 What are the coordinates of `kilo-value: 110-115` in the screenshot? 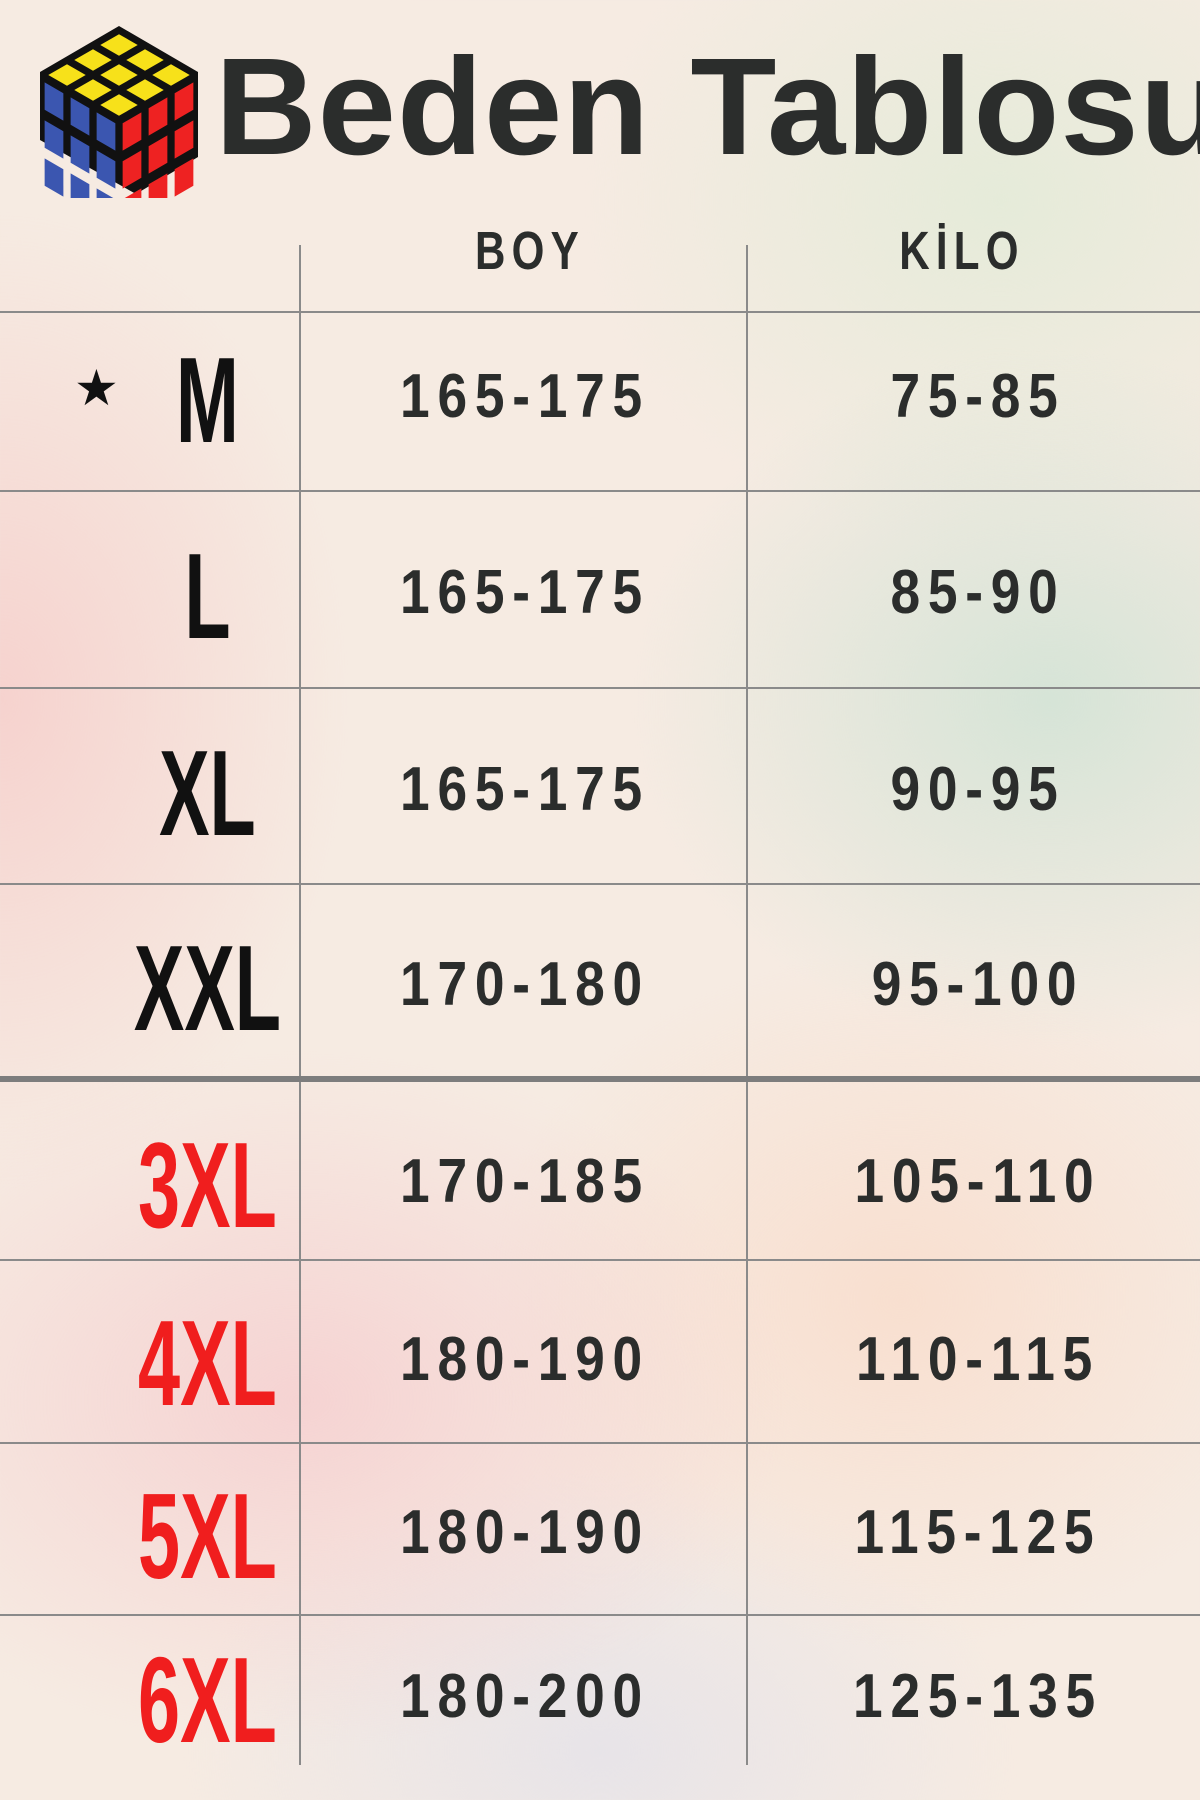 It's located at (978, 1359).